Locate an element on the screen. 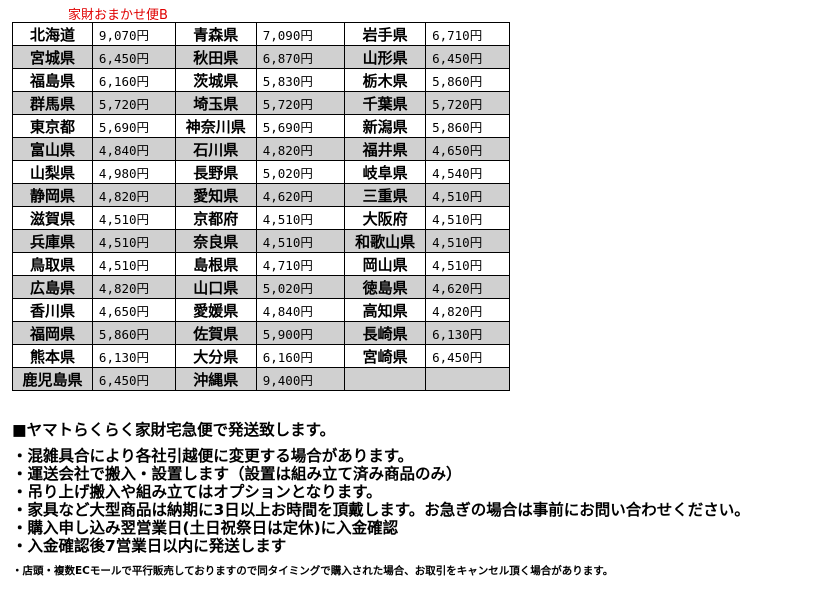 The height and width of the screenshot is (595, 822). price-cell: 5,830円 is located at coordinates (300, 80).